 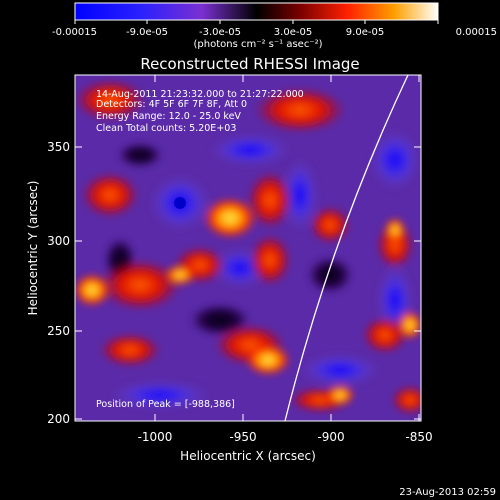 What do you see at coordinates (165, 404) in the screenshot?
I see `info-peak: Position of Peak = [-988,386]` at bounding box center [165, 404].